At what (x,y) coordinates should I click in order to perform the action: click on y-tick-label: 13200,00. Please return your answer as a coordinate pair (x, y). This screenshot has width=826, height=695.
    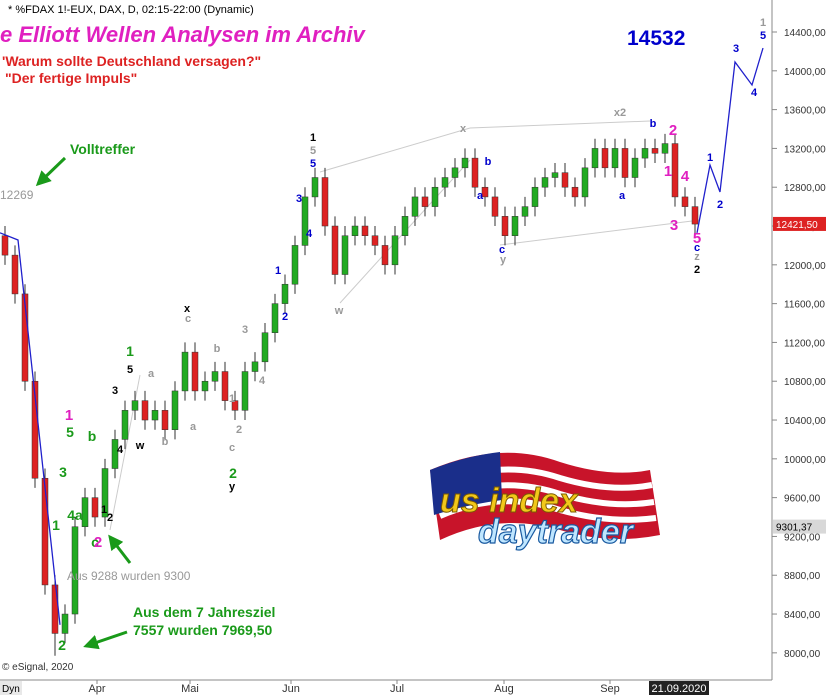
    Looking at the image, I should click on (805, 149).